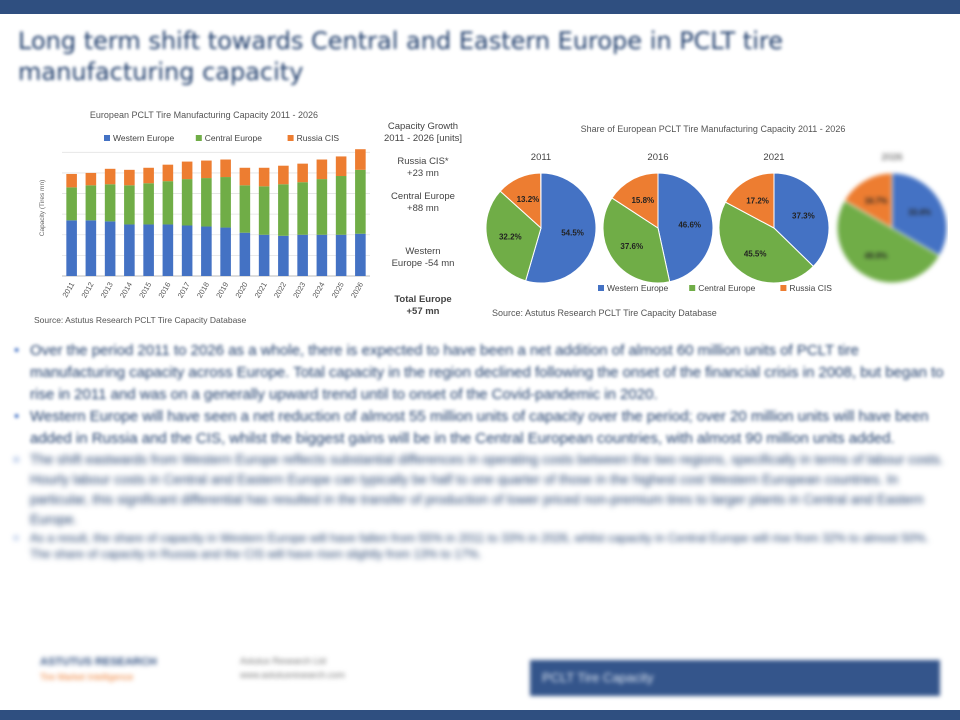 The height and width of the screenshot is (720, 960). I want to click on x-tick-label: 2026, so click(357, 290).